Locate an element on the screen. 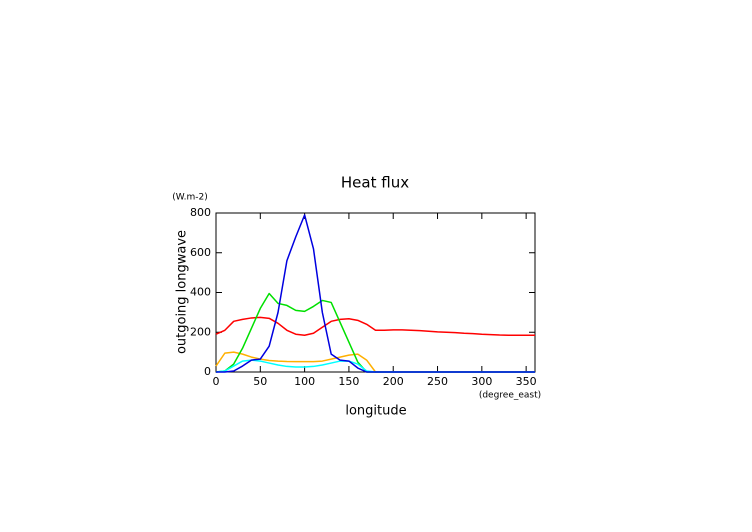 This screenshot has width=752, height=532. x-tick-label: 250 is located at coordinates (437, 381).